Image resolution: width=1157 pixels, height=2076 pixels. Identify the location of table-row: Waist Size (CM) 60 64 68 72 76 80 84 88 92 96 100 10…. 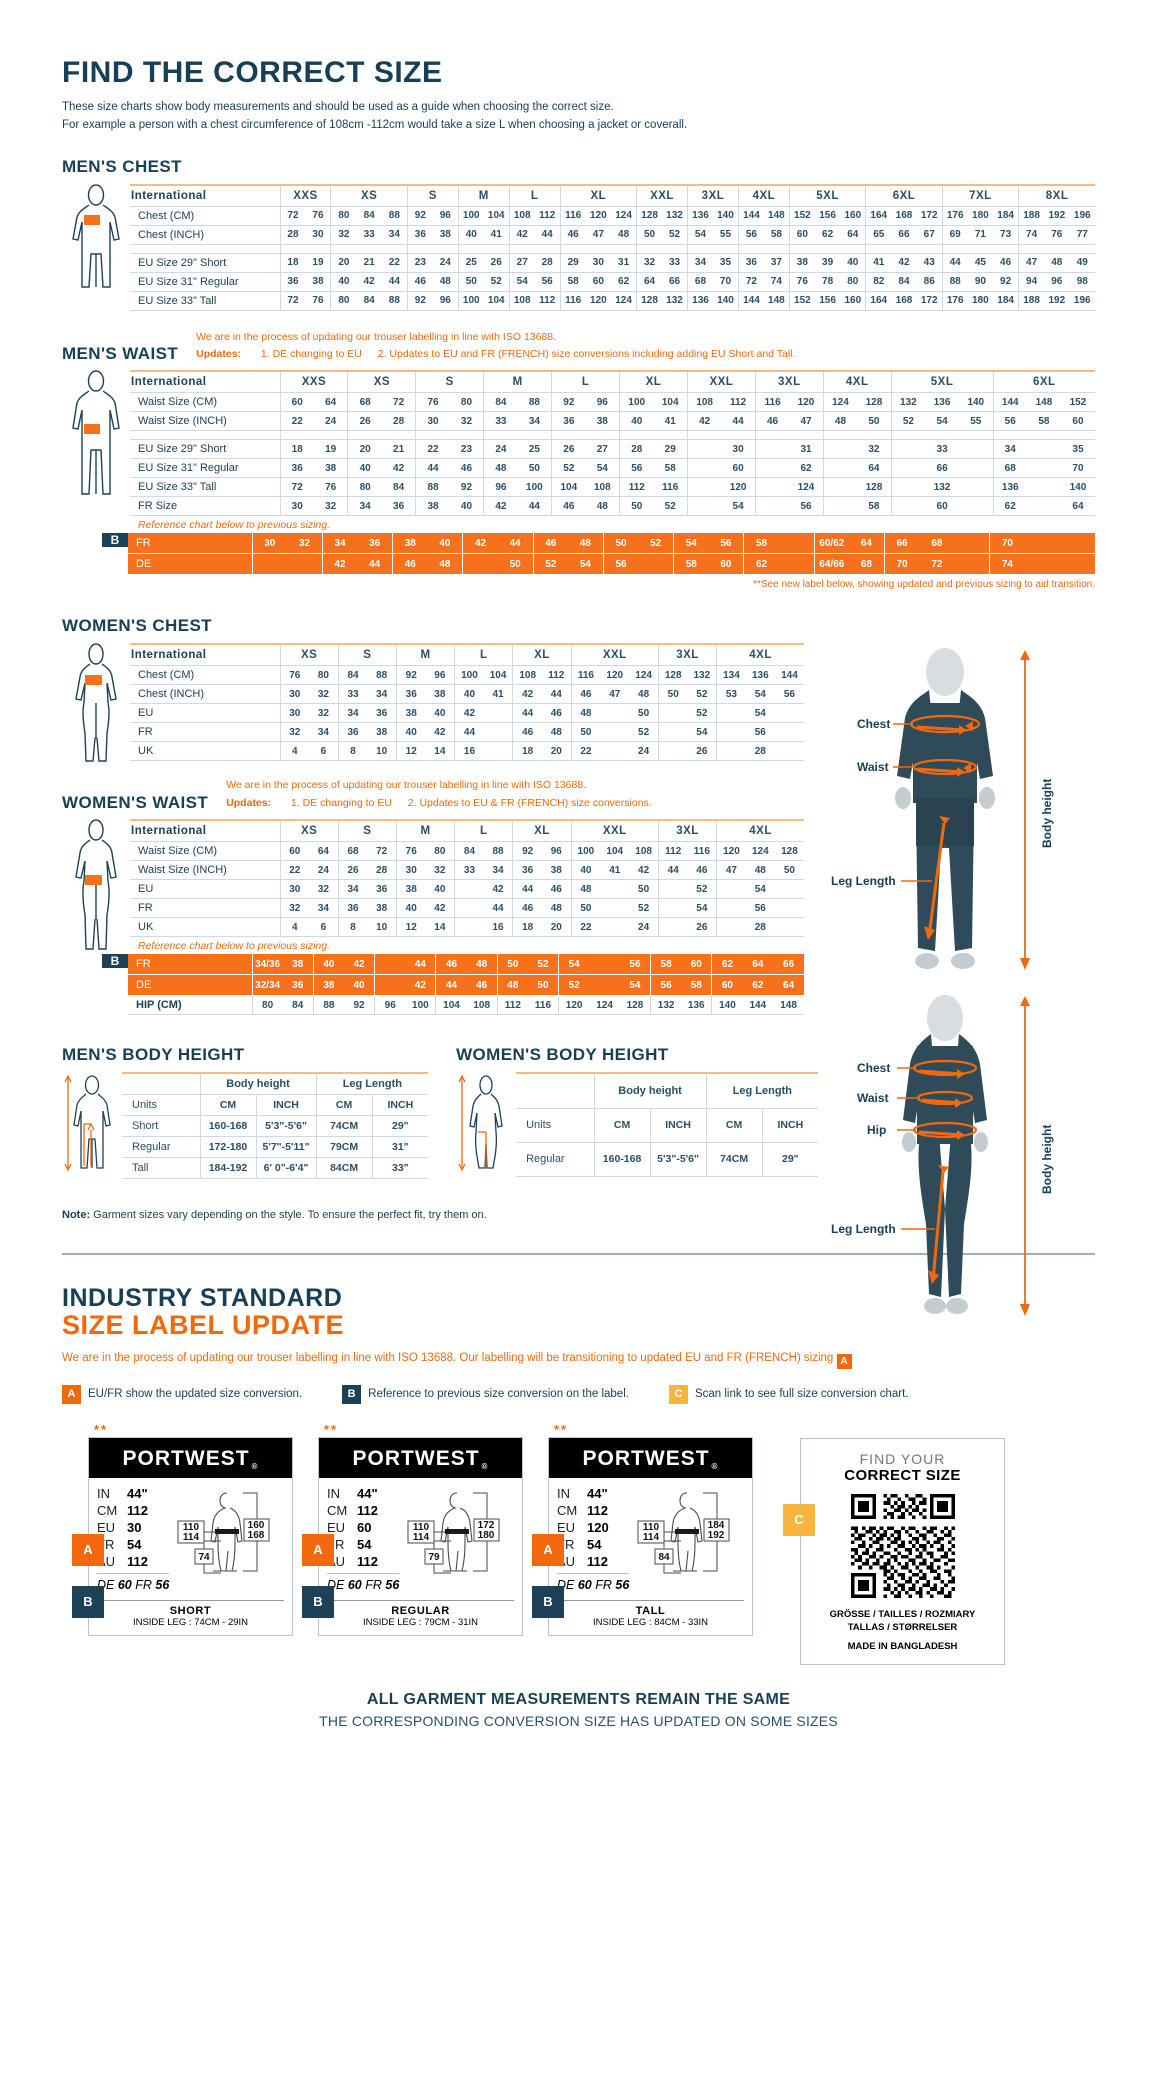
(612, 402).